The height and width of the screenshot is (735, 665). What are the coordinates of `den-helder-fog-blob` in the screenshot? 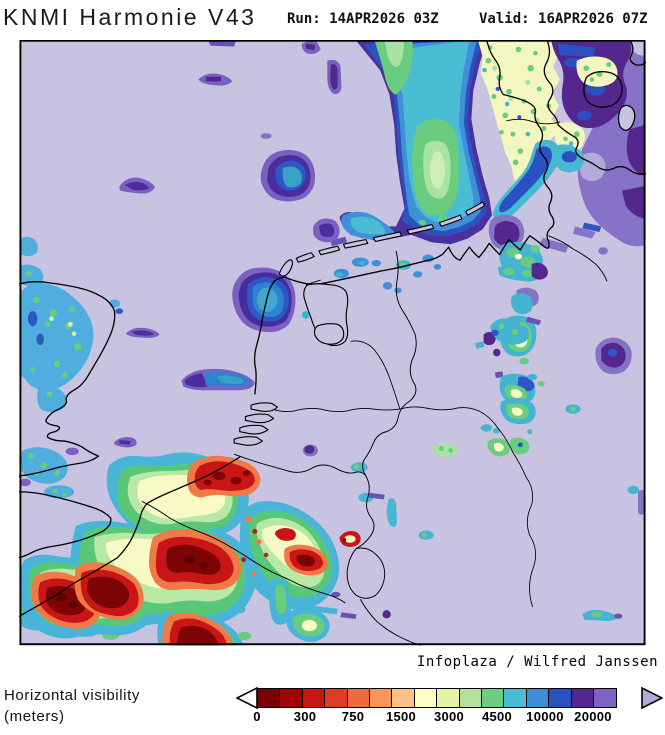 It's located at (264, 300).